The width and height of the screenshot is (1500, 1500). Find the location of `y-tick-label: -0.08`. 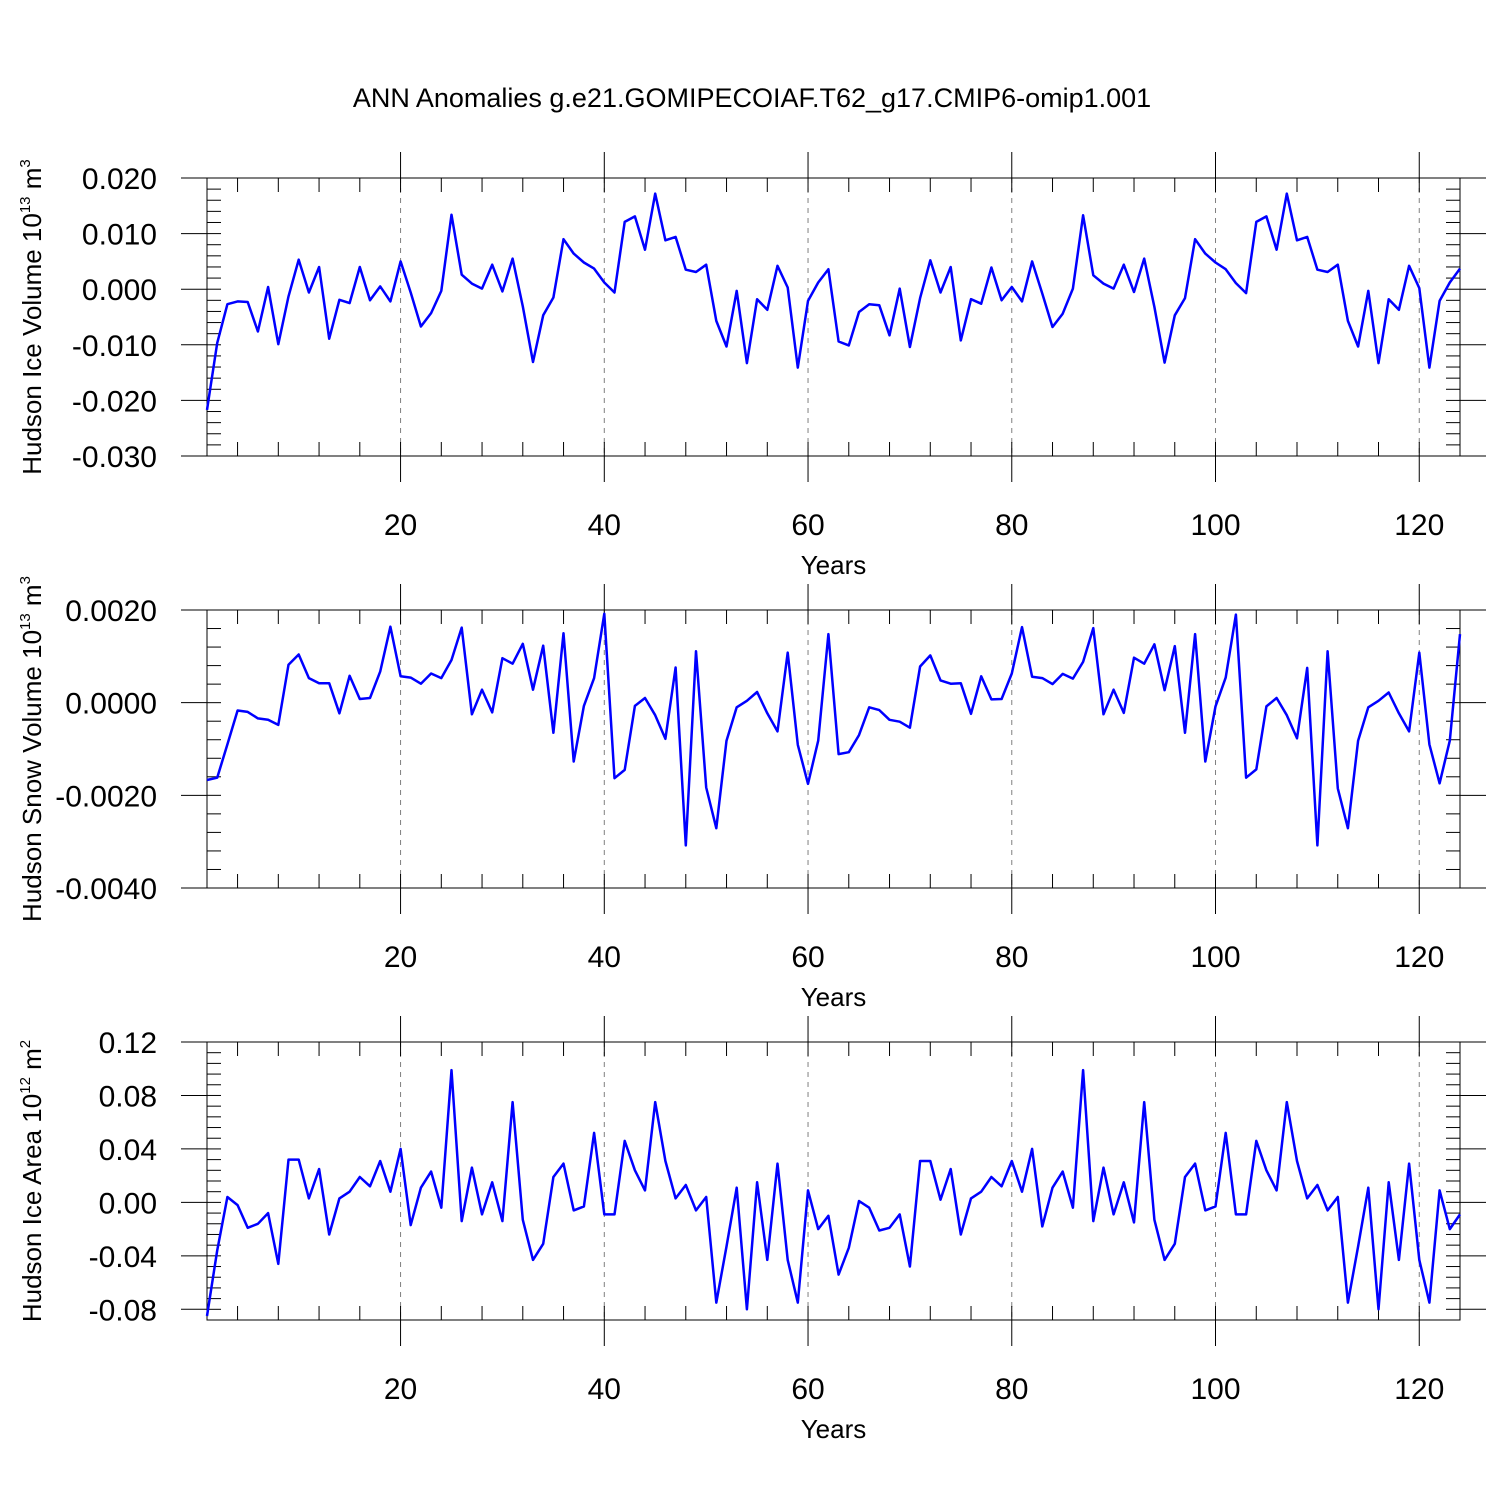

y-tick-label: -0.08 is located at coordinates (123, 1310).